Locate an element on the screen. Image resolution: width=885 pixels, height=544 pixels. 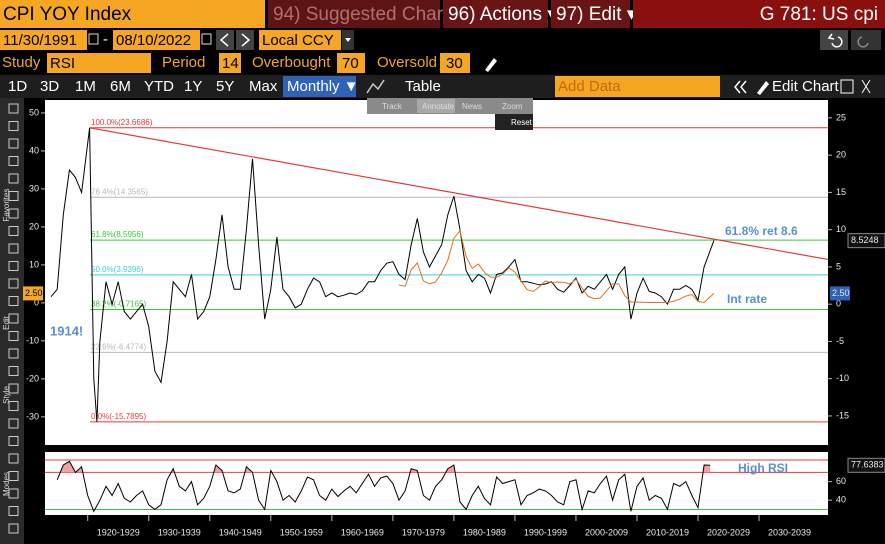
fib-label: 38.2%(-0.7165) is located at coordinates (118, 304).